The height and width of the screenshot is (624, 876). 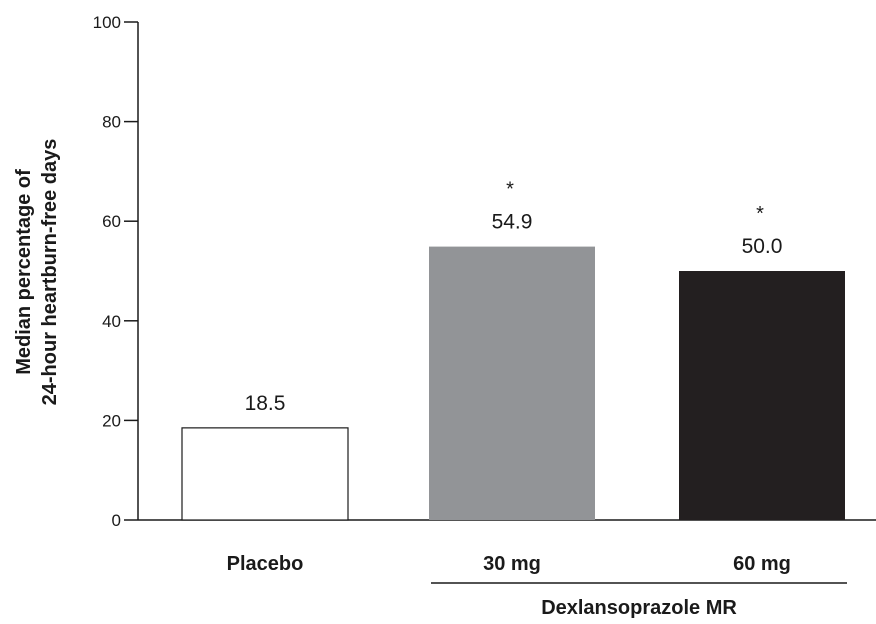 What do you see at coordinates (512, 222) in the screenshot?
I see `data-label: 54.9` at bounding box center [512, 222].